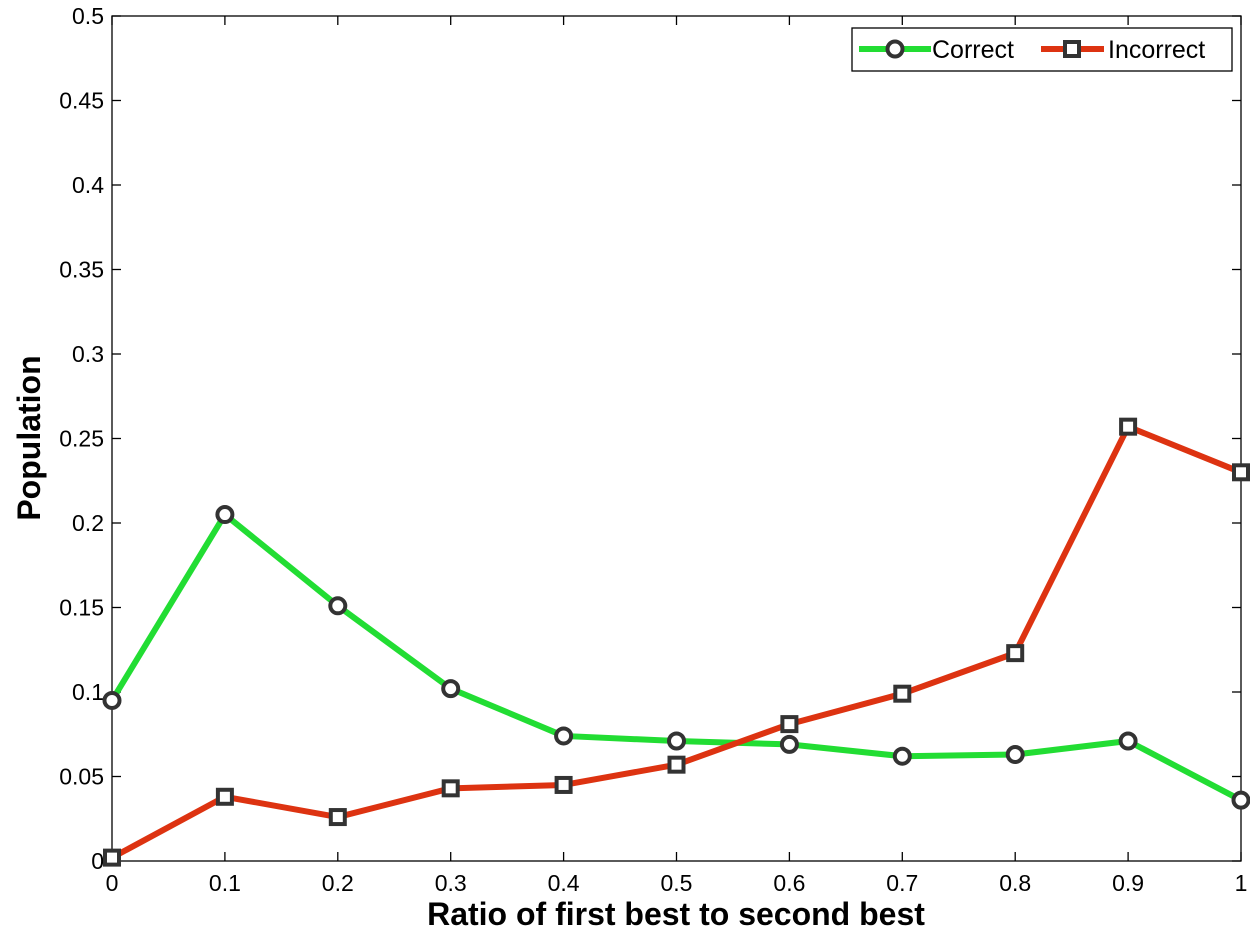 This screenshot has height=939, width=1250. I want to click on y-axis-title: Population, so click(29, 437).